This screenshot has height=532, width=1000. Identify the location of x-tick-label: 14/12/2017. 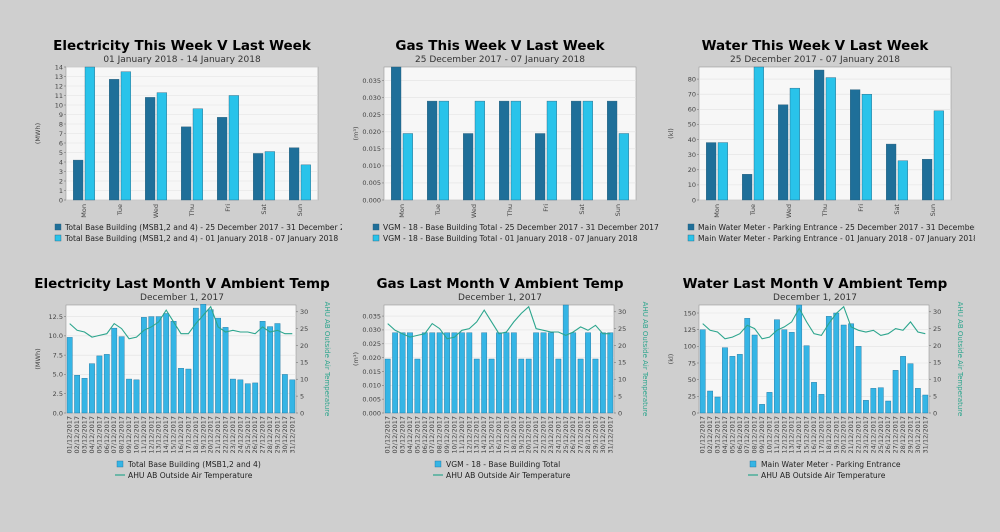
(799, 434).